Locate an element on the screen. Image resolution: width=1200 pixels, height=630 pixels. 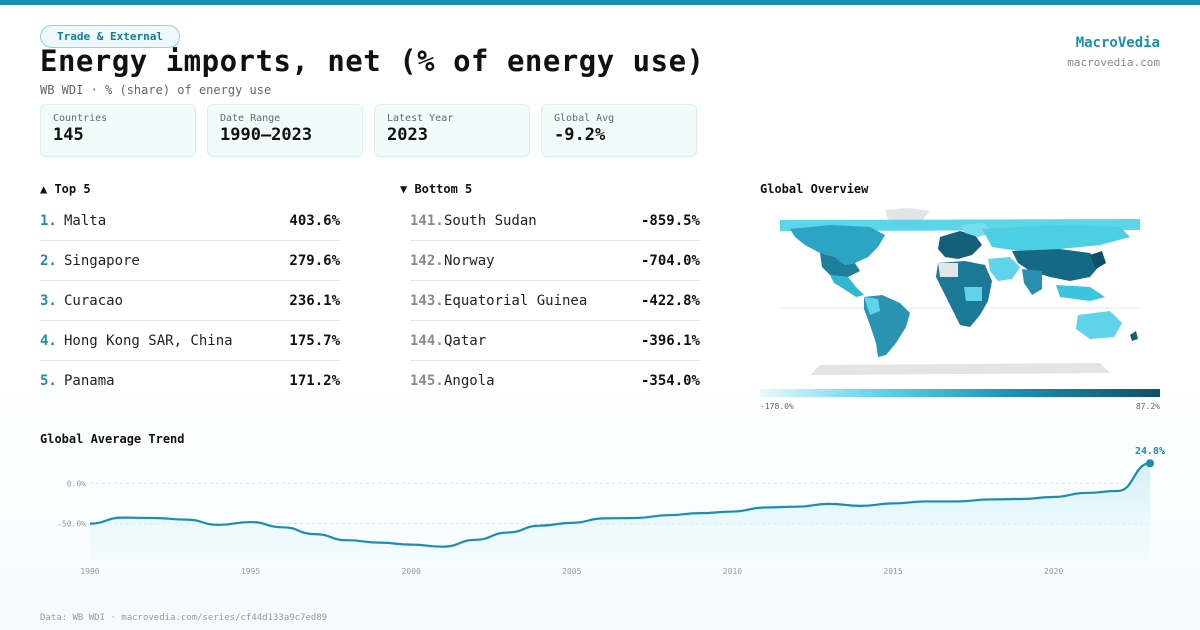
rank-number: 2. is located at coordinates (48, 260).